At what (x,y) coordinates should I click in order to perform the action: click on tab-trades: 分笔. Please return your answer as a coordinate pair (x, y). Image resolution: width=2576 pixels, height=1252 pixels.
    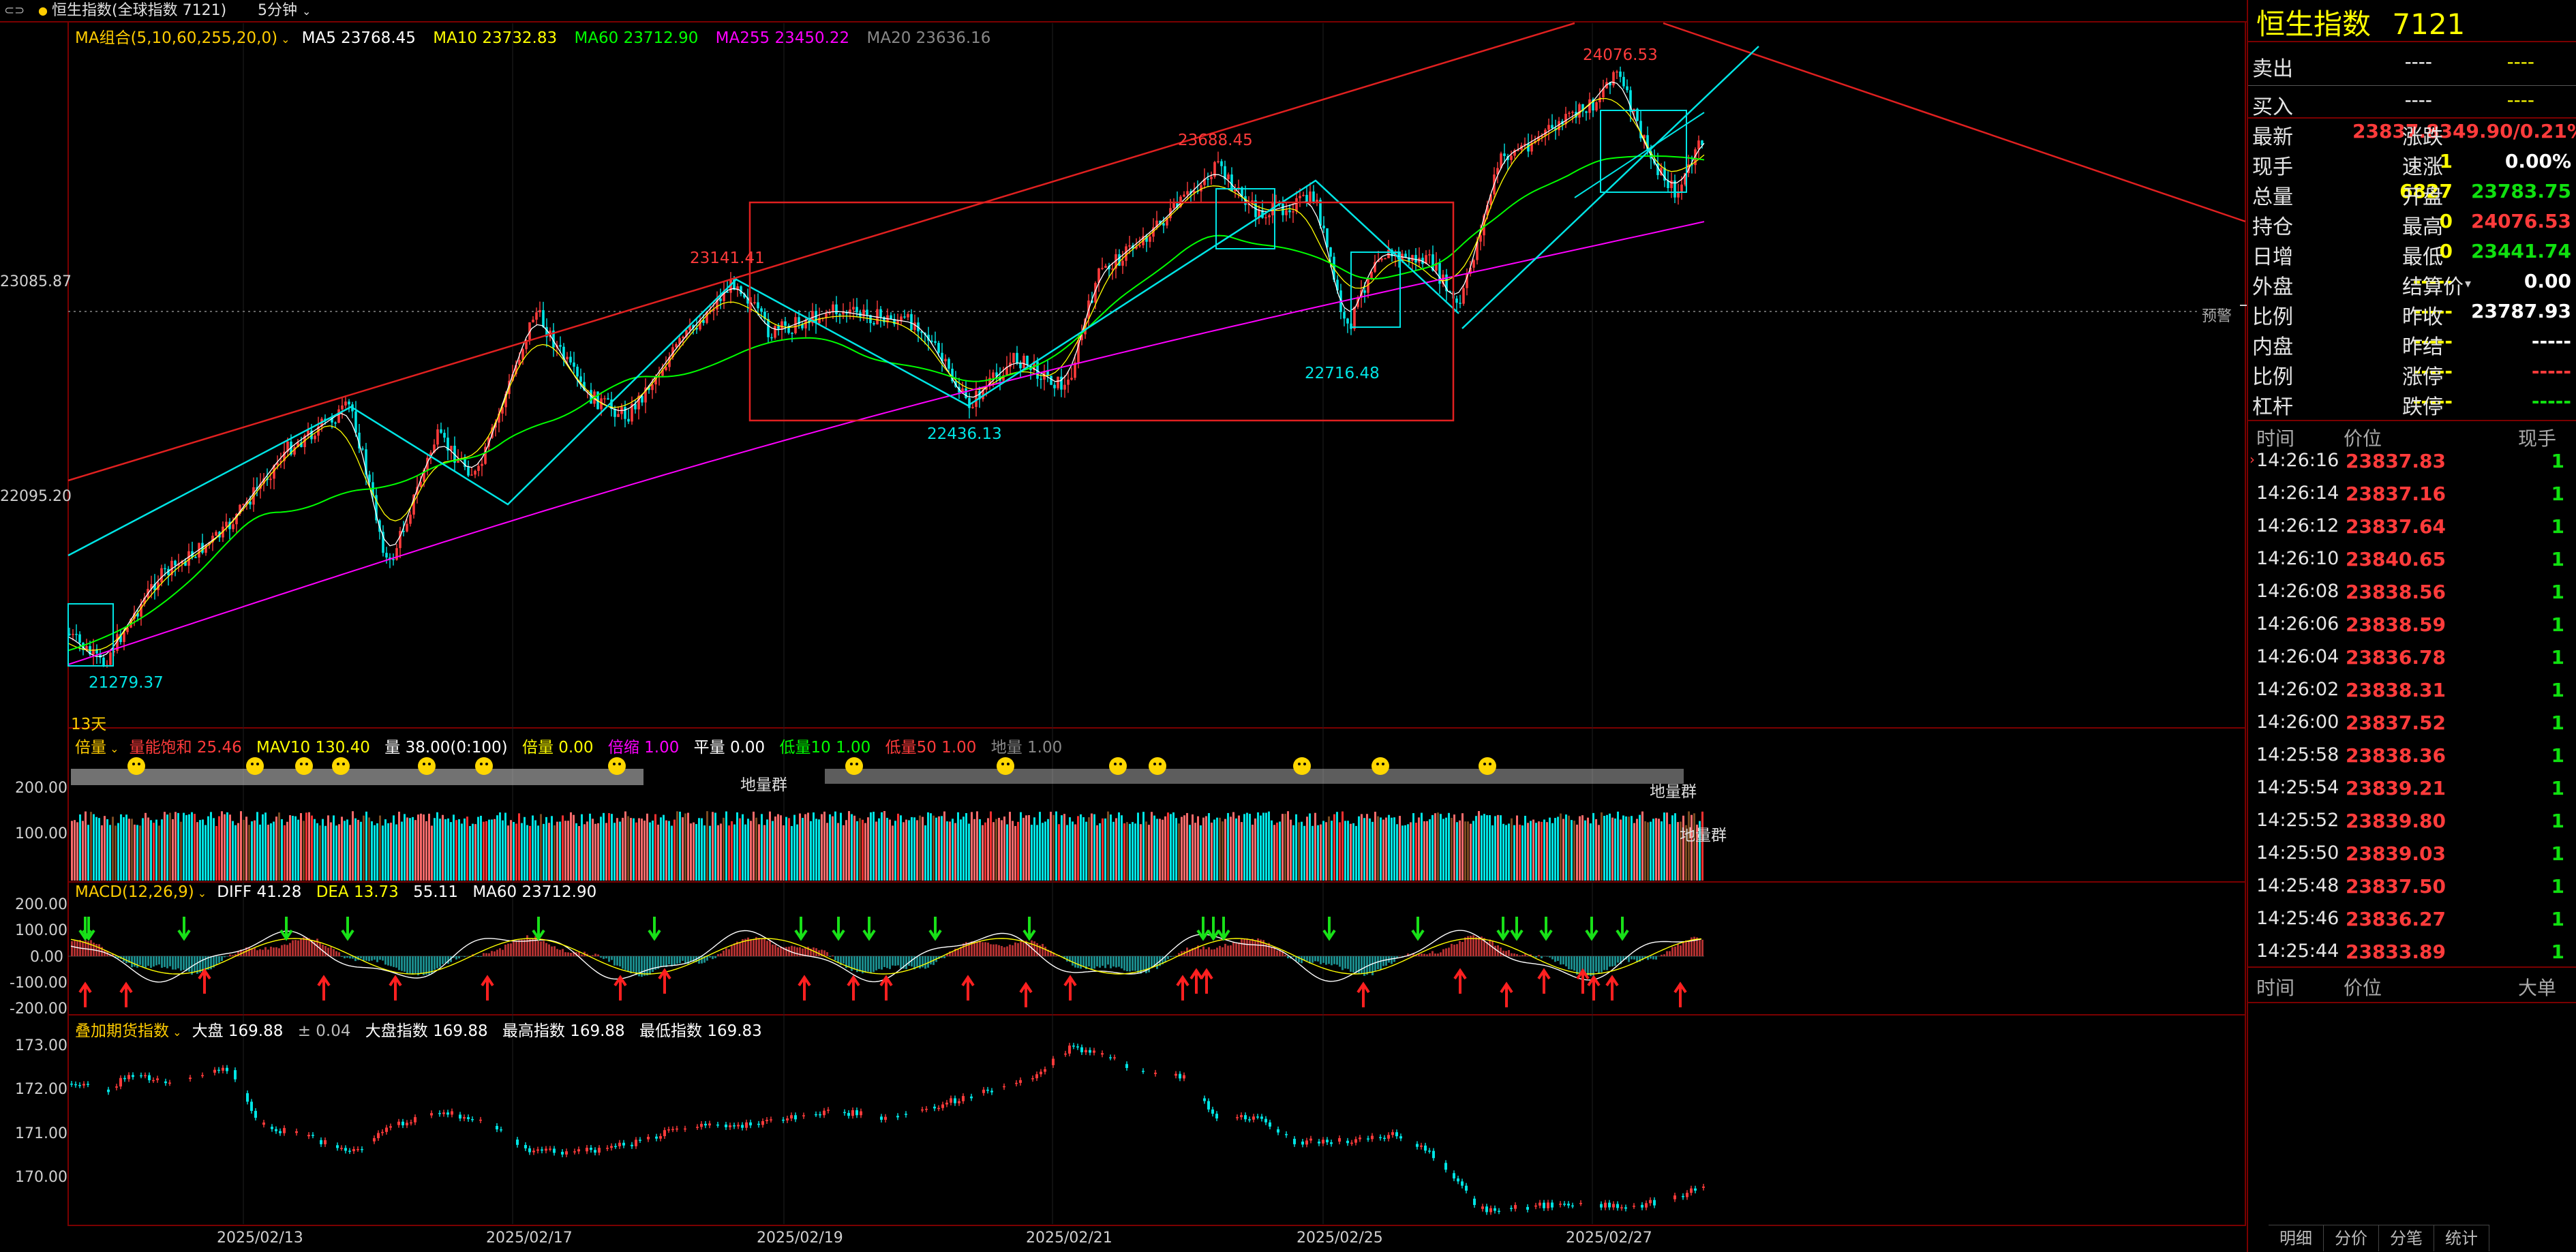
    Looking at the image, I should click on (2407, 1238).